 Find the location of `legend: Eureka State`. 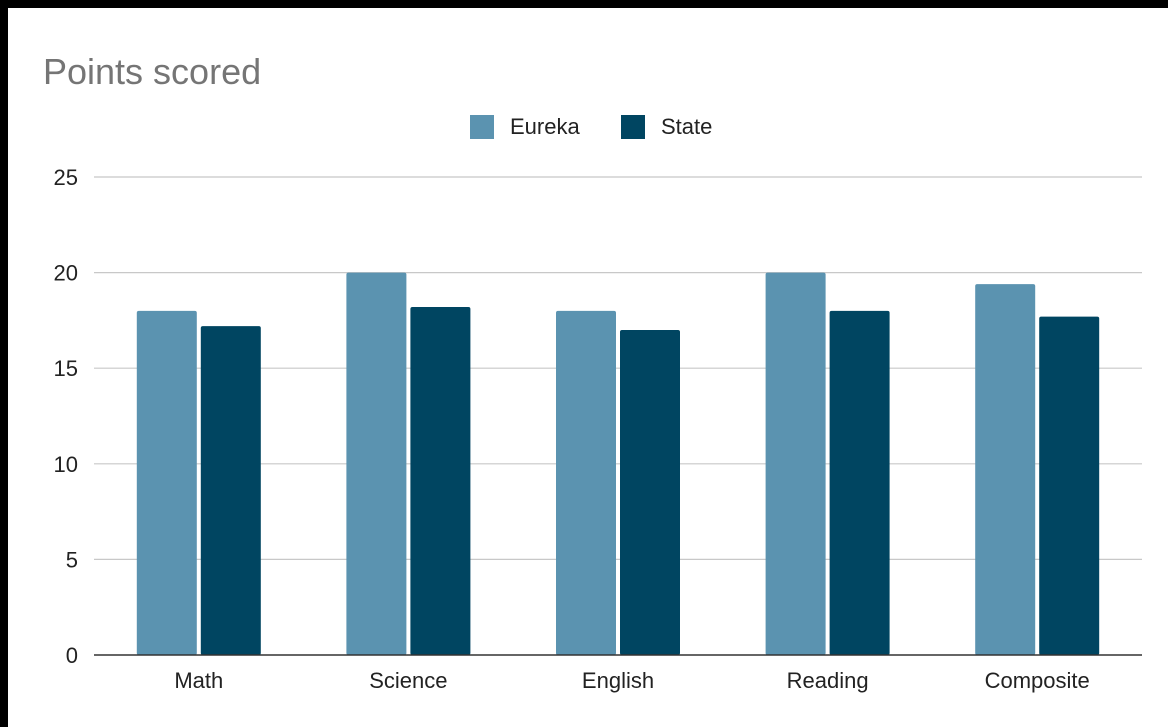

legend: Eureka State is located at coordinates (591, 126).